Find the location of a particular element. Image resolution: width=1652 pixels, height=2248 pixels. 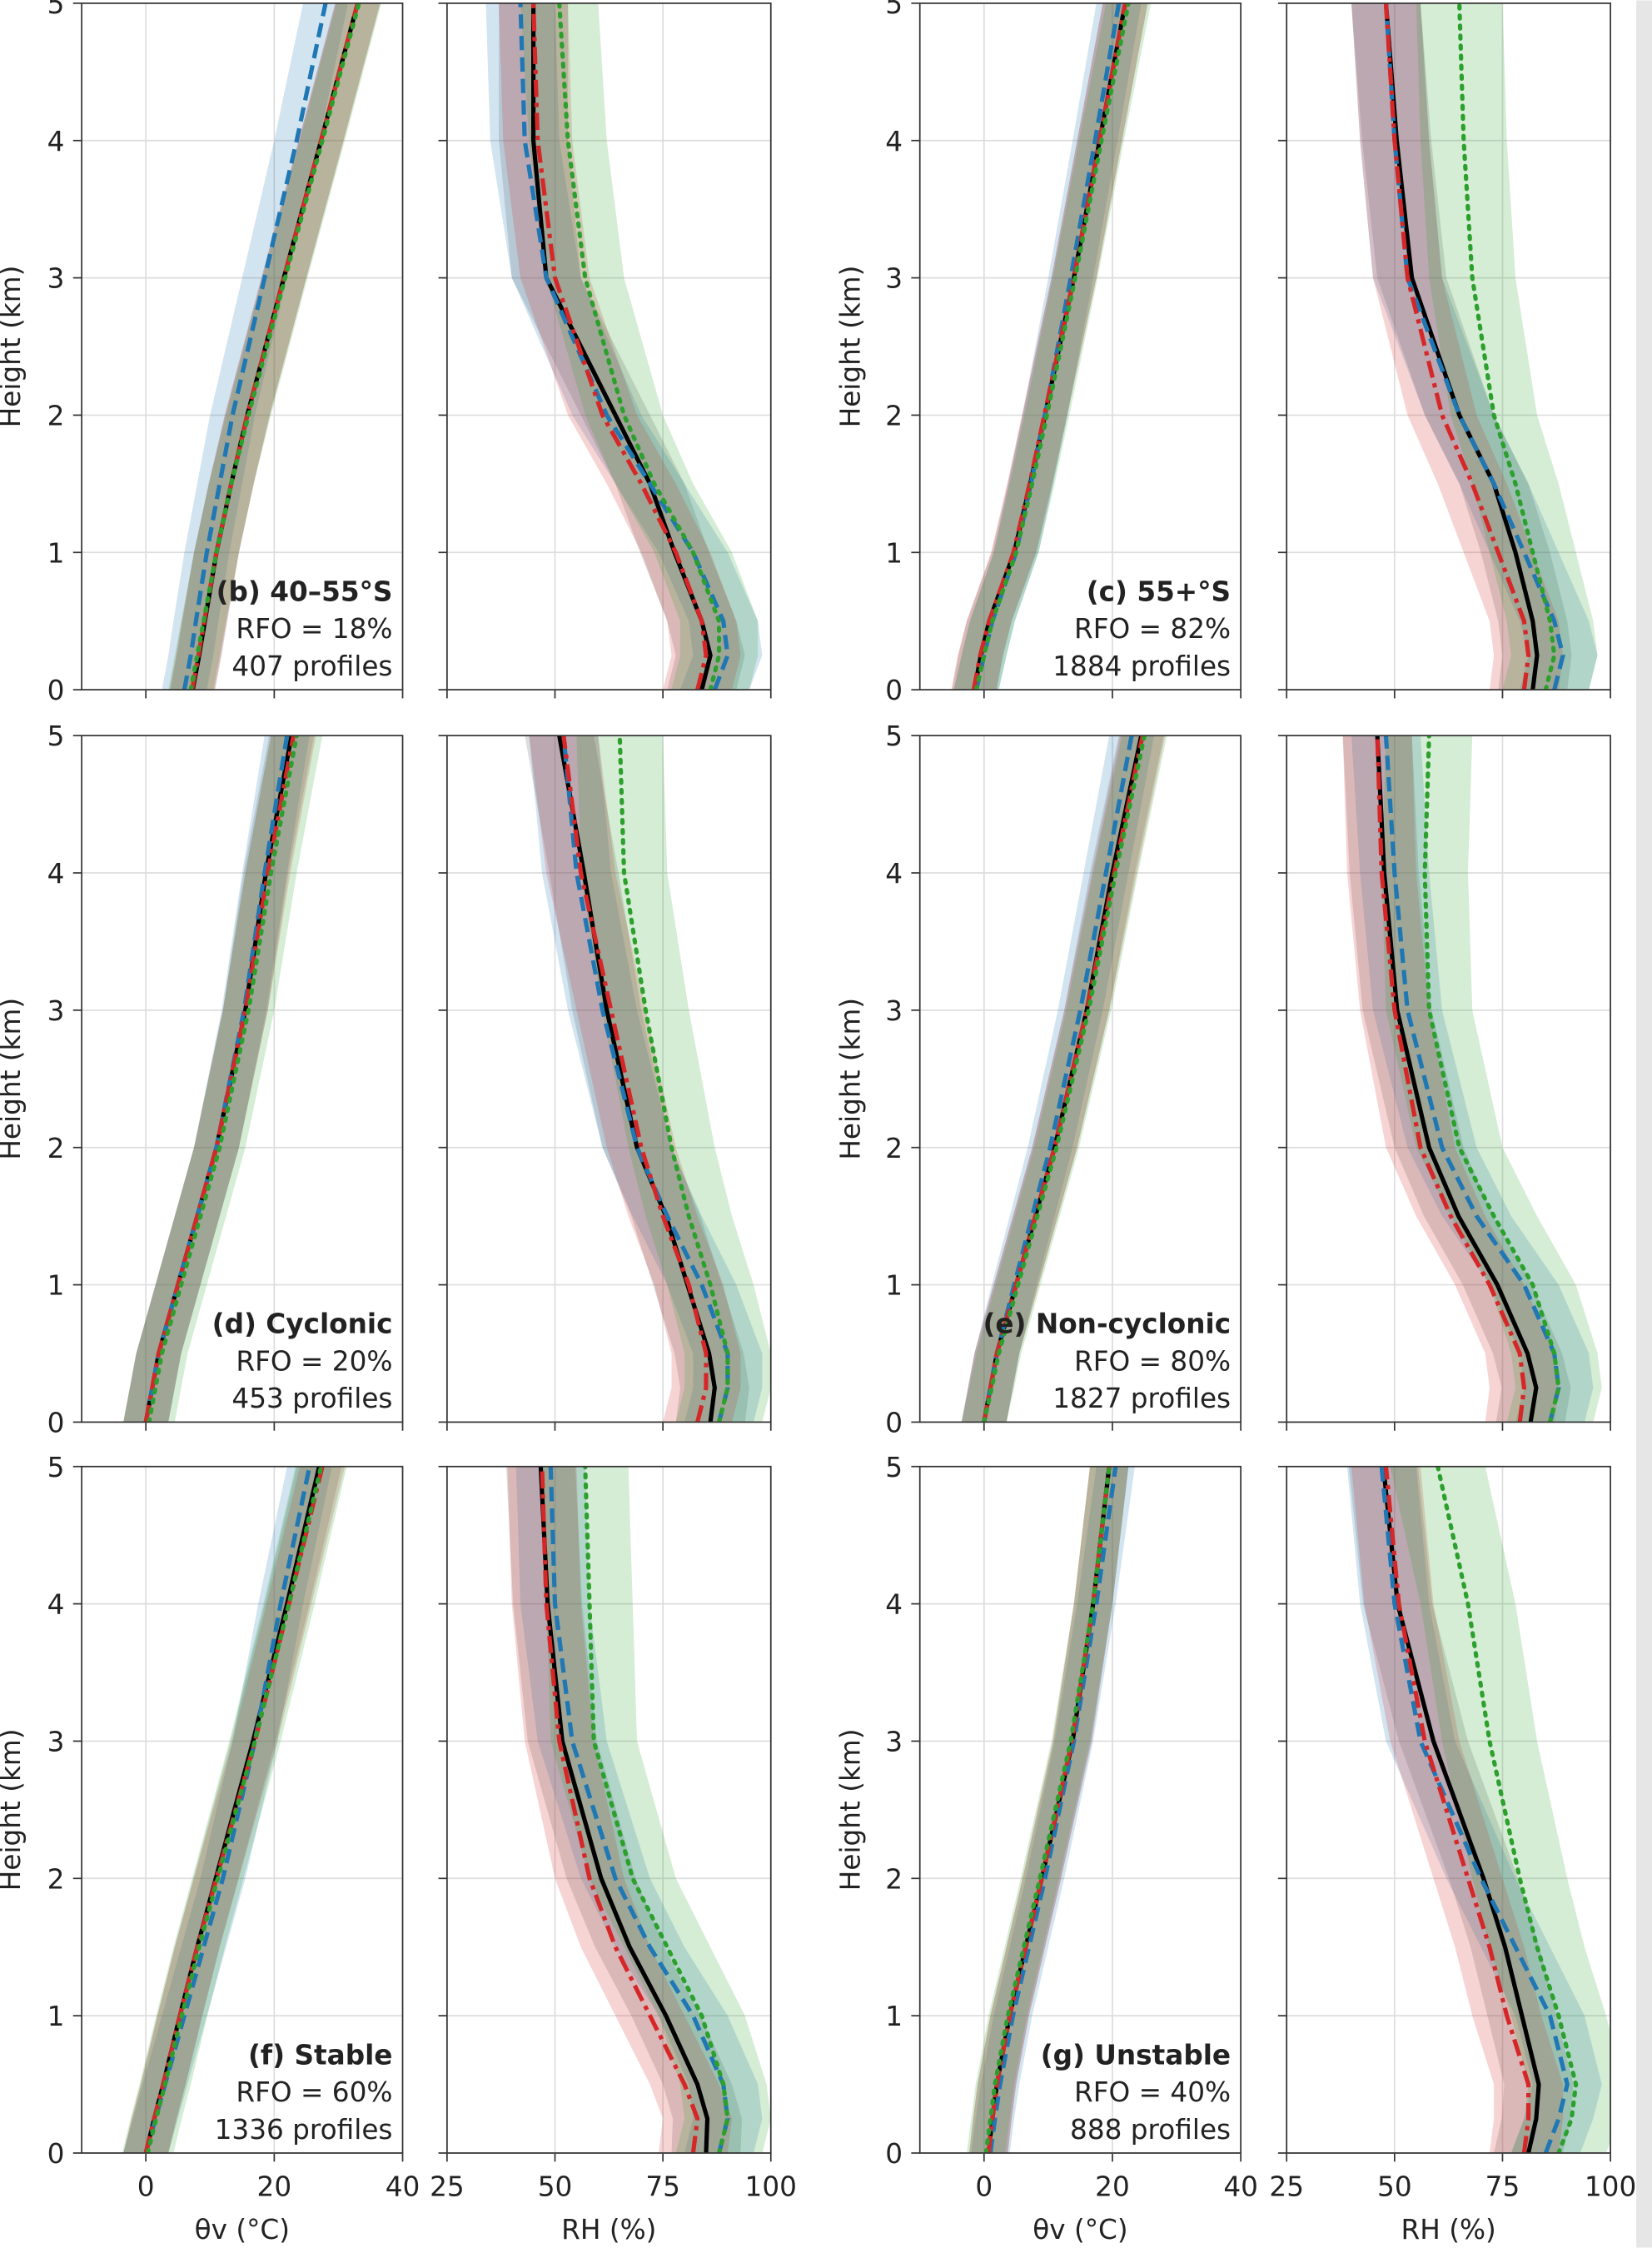

scrollbar is located at coordinates (1644, 1124).